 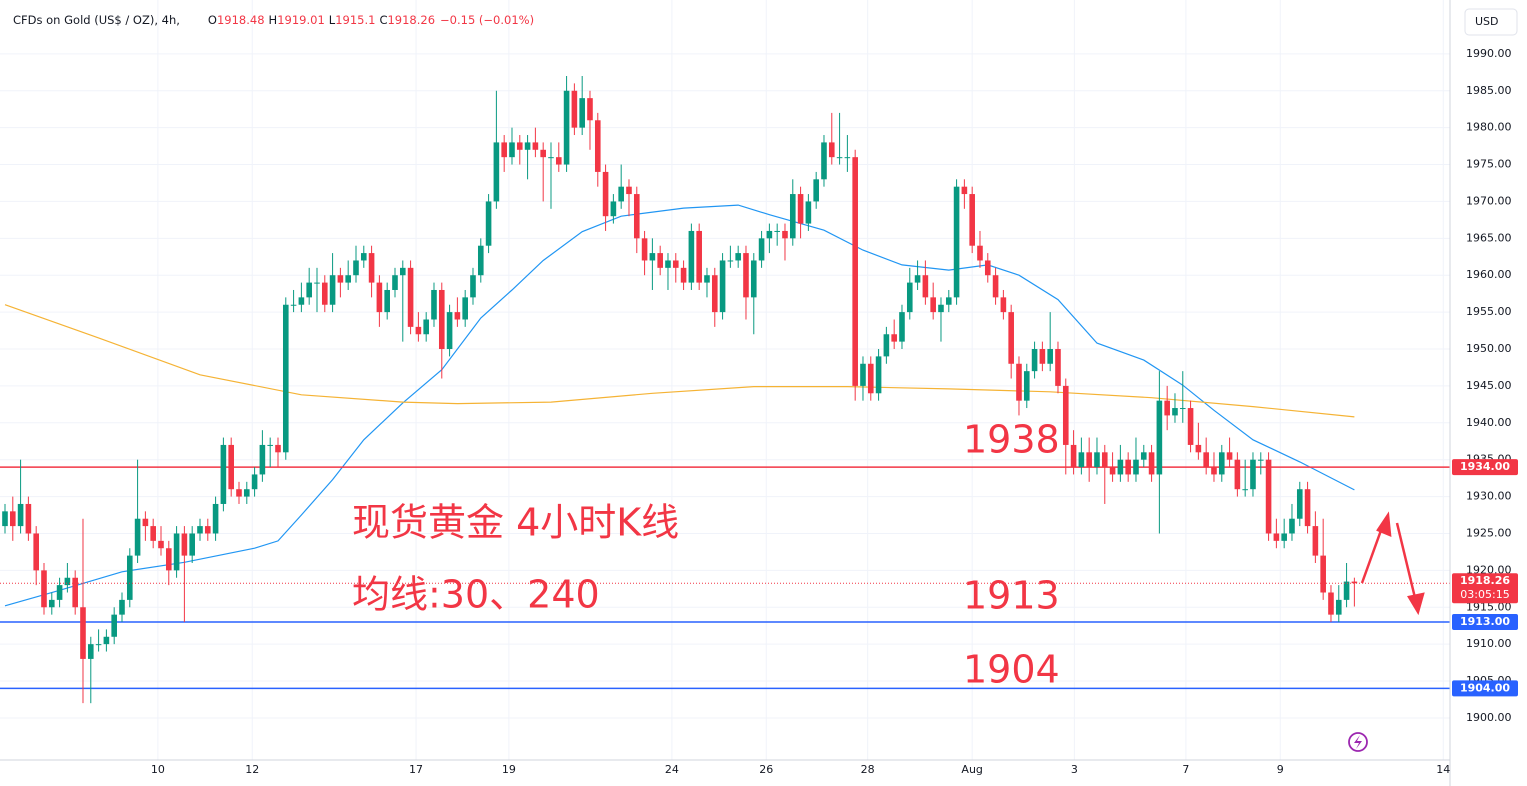 I want to click on x-tick-label: 28, so click(x=868, y=769).